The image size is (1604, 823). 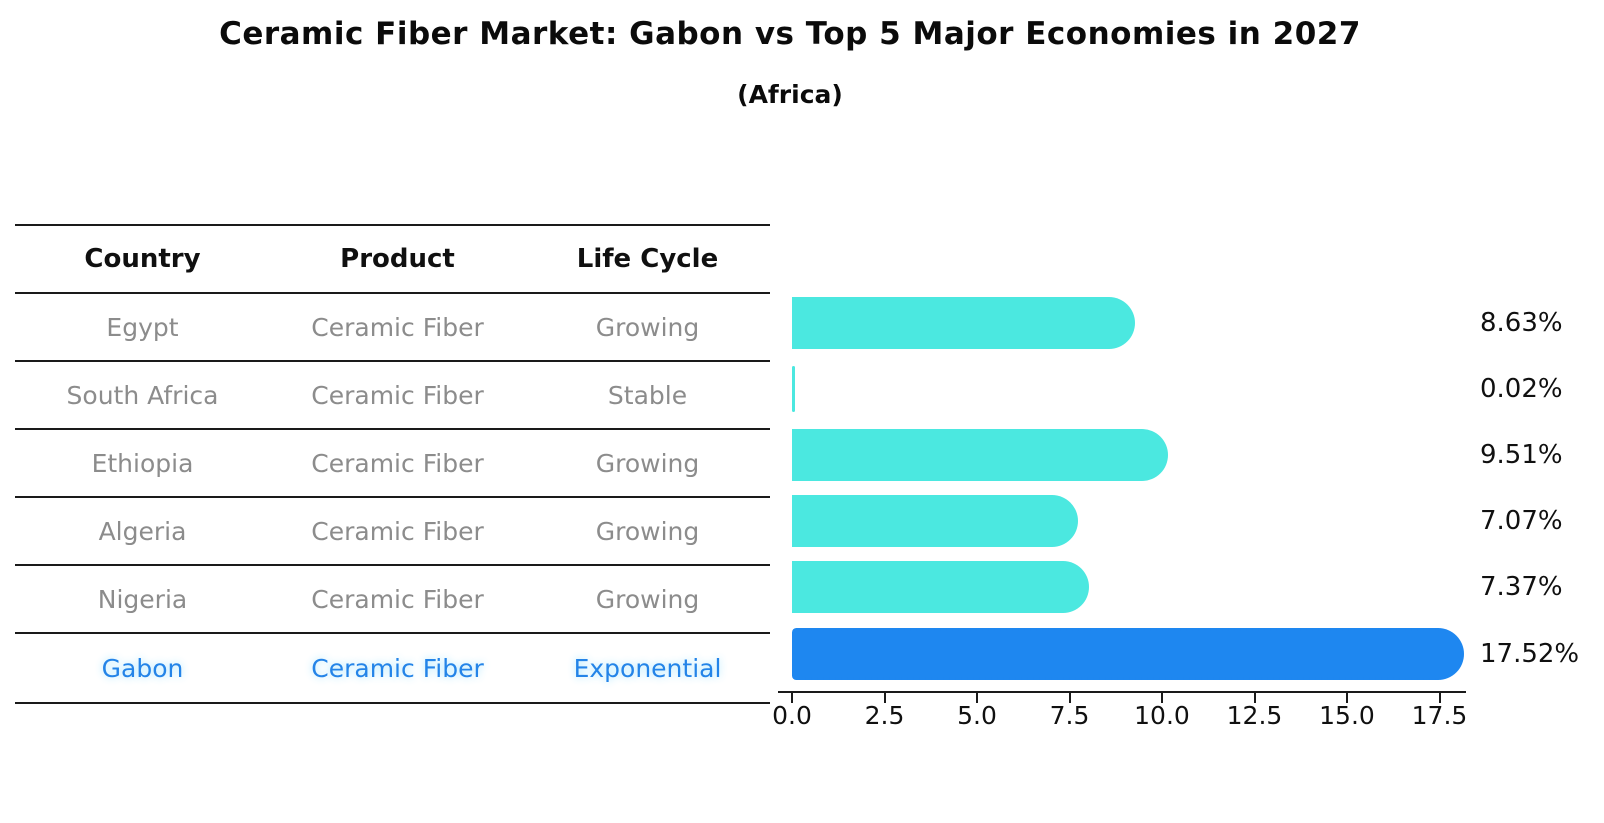 I want to click on country-cell: Nigeria, so click(x=142, y=599).